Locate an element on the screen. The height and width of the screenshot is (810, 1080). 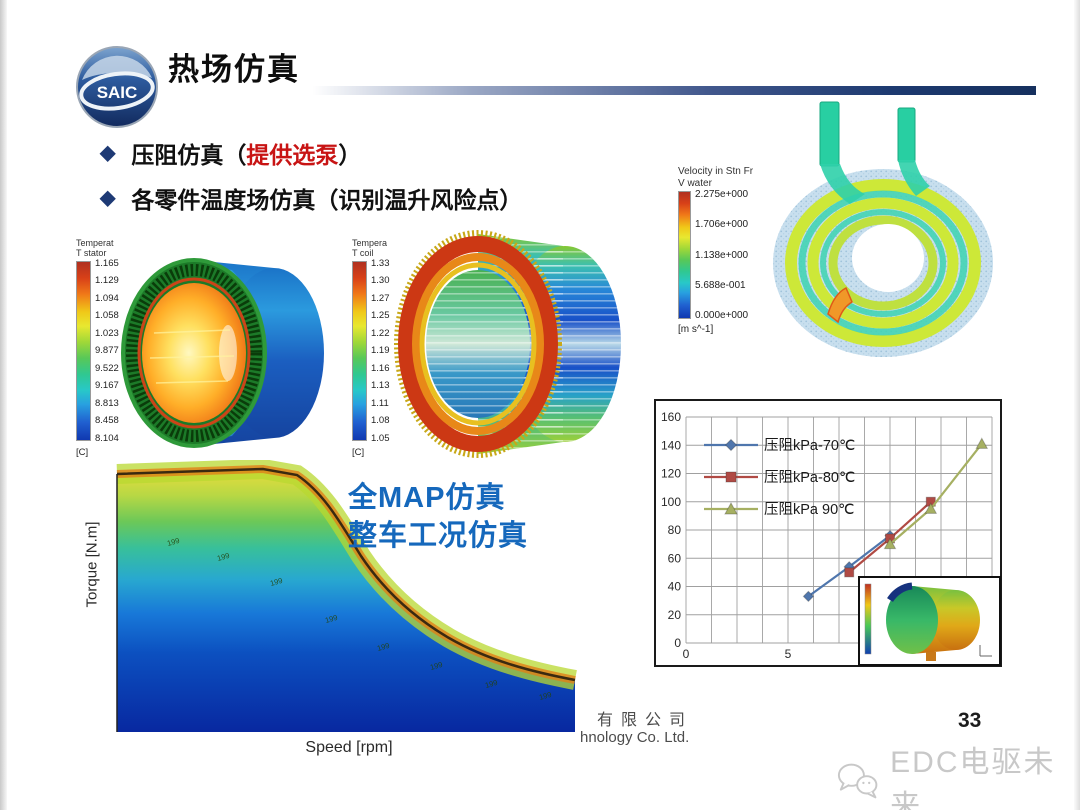
inset-motor-svg is located at coordinates (928, 621).